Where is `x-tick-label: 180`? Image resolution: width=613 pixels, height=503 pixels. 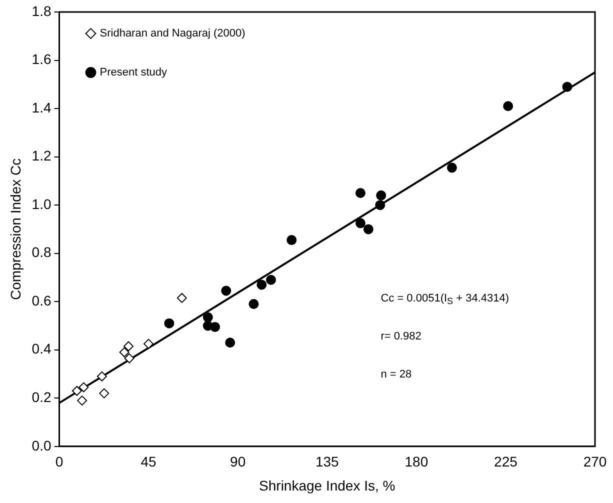
x-tick-label: 180 is located at coordinates (416, 462).